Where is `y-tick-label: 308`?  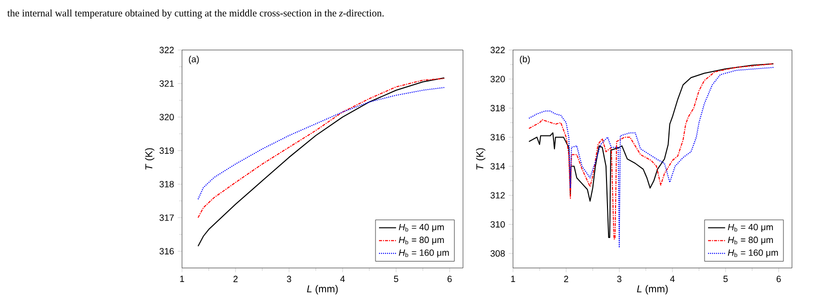
y-tick-label: 308 is located at coordinates (497, 253).